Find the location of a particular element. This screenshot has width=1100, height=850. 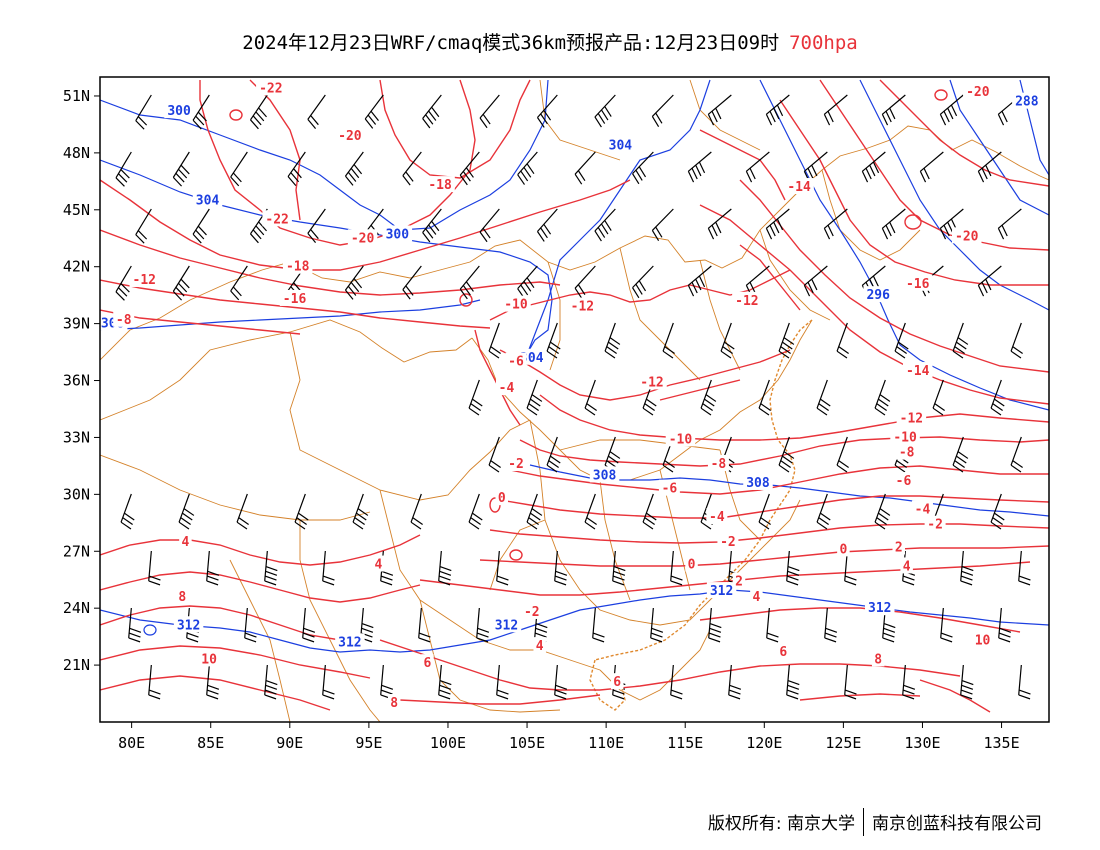

temperature-label: 4 is located at coordinates (185, 542).